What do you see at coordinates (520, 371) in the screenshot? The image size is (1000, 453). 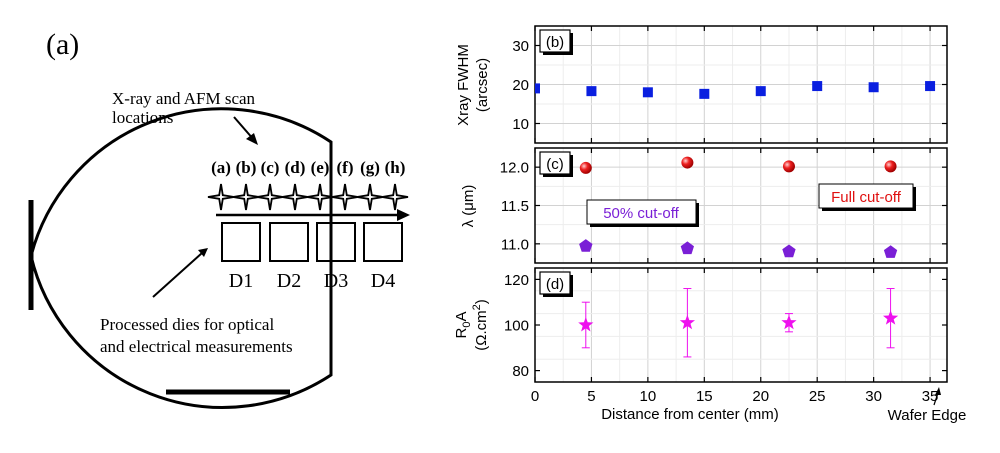 I see `y-tick-label: 80` at bounding box center [520, 371].